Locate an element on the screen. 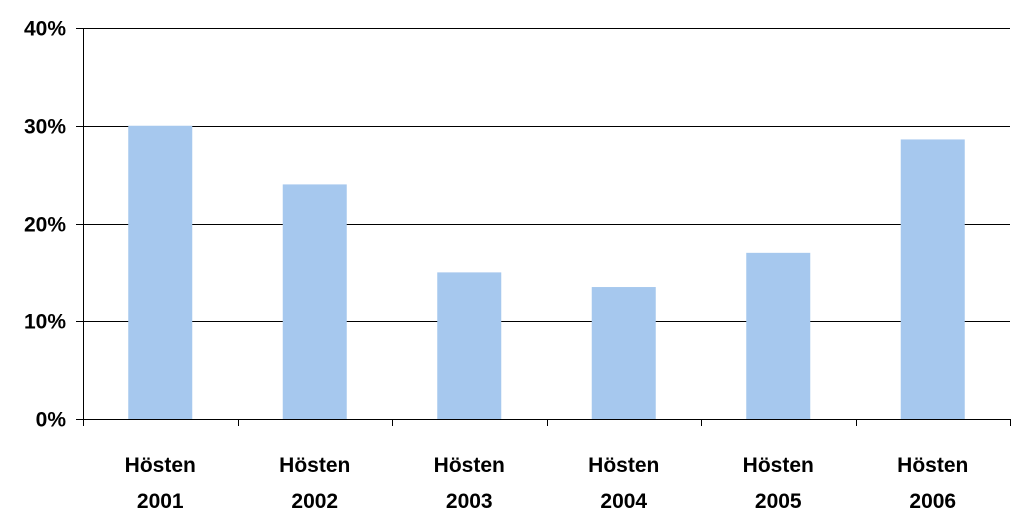  x-tick-label-line: 2005 is located at coordinates (778, 499).